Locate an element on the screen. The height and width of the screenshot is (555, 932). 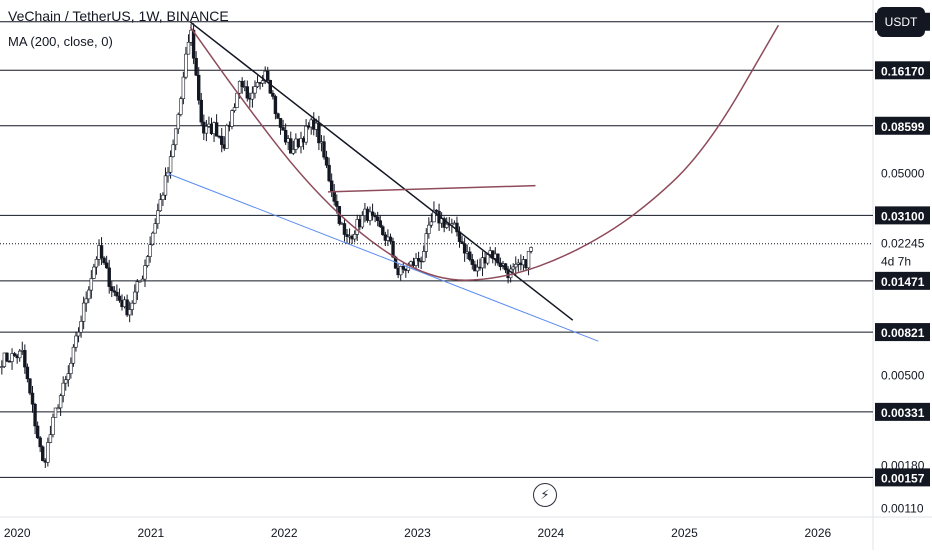
x-tick-label: 2026 is located at coordinates (817, 533).